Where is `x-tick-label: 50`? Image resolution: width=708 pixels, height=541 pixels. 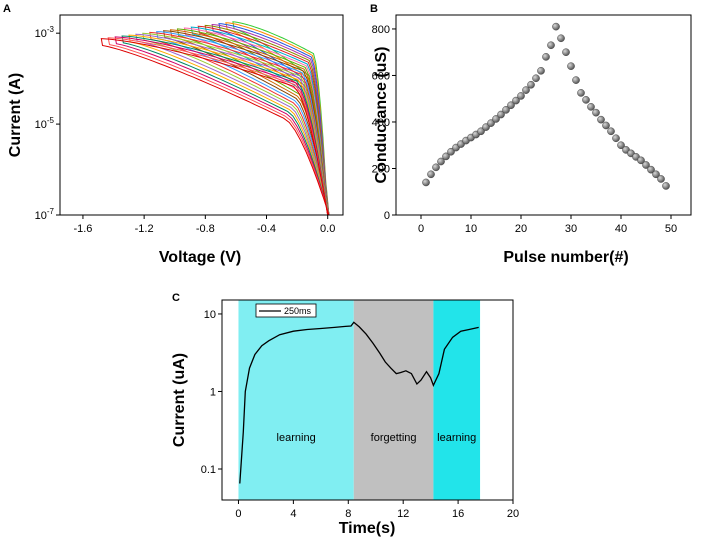
x-tick-label: 50 is located at coordinates (671, 229).